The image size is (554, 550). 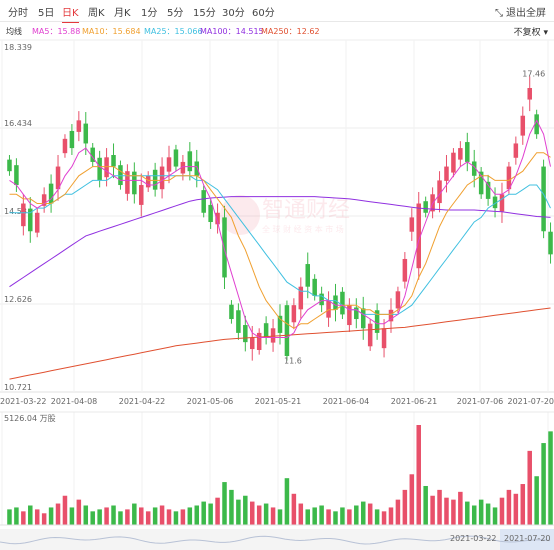 What do you see at coordinates (111, 31) in the screenshot?
I see `ma-legend-item: MA10：15.684` at bounding box center [111, 31].